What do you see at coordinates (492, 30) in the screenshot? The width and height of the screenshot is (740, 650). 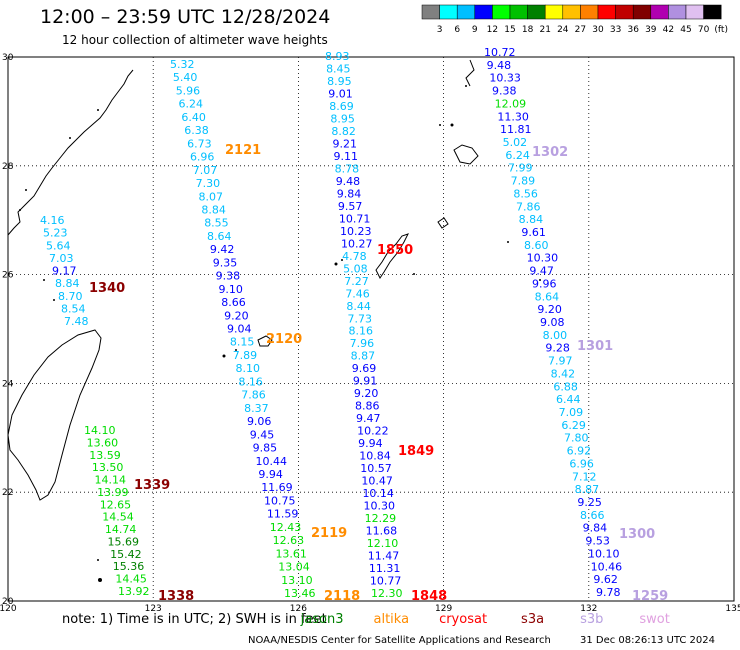 I see `legend-label: 12` at bounding box center [492, 30].